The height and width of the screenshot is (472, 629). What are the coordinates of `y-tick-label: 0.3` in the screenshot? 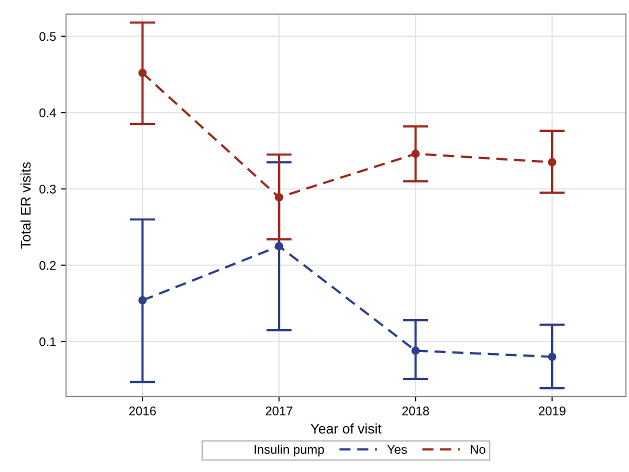 It's located at (47, 189).